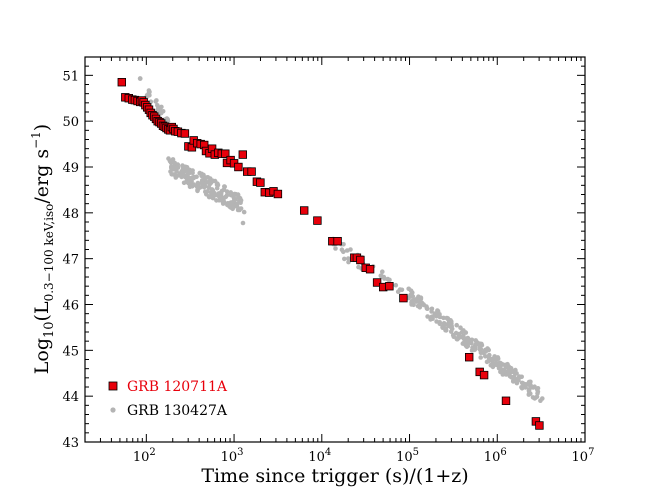 Image resolution: width=654 pixels, height=491 pixels. What do you see at coordinates (407, 456) in the screenshot?
I see `x-tick-label: 10⁵` at bounding box center [407, 456].